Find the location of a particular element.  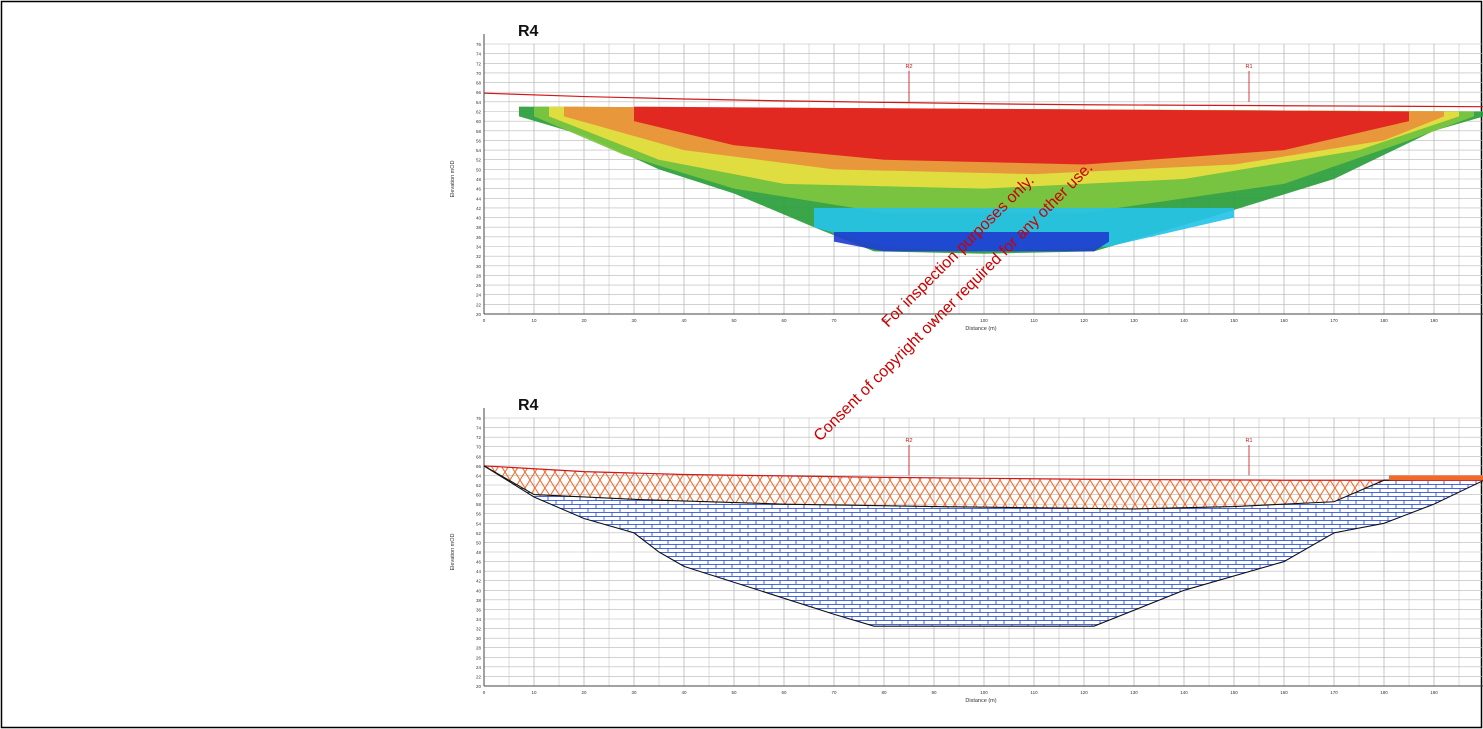

upper-boundary-line is located at coordinates (983, 487).